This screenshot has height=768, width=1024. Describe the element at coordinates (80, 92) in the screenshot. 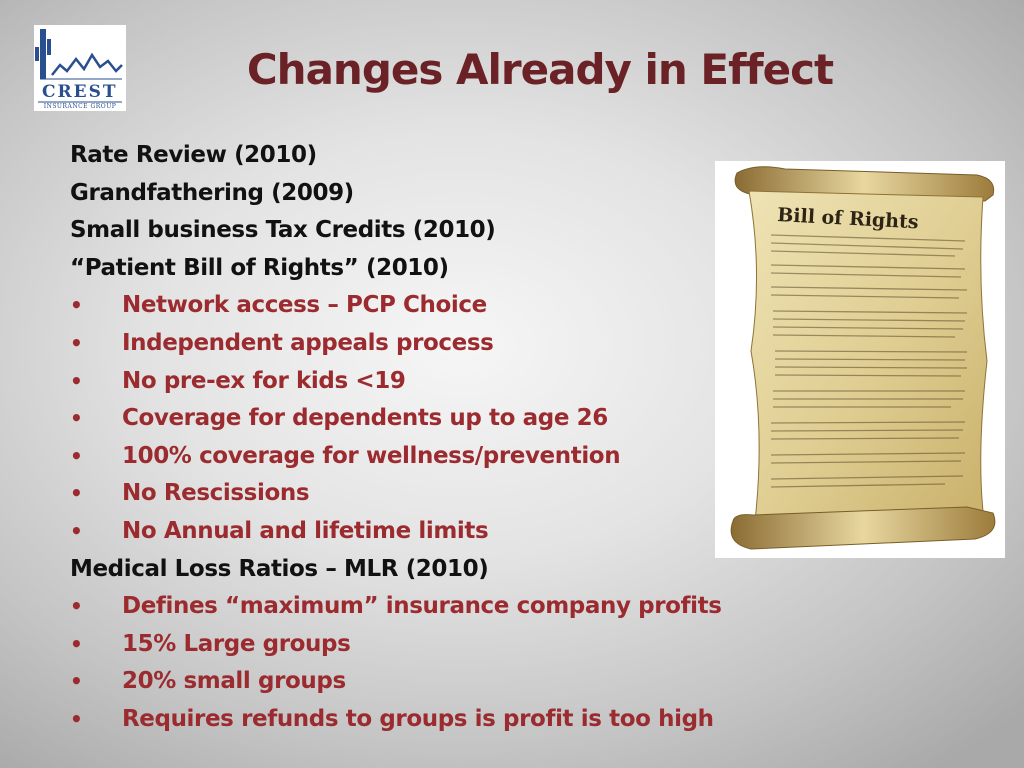

I see `logo-wordmark: CREST` at that location.